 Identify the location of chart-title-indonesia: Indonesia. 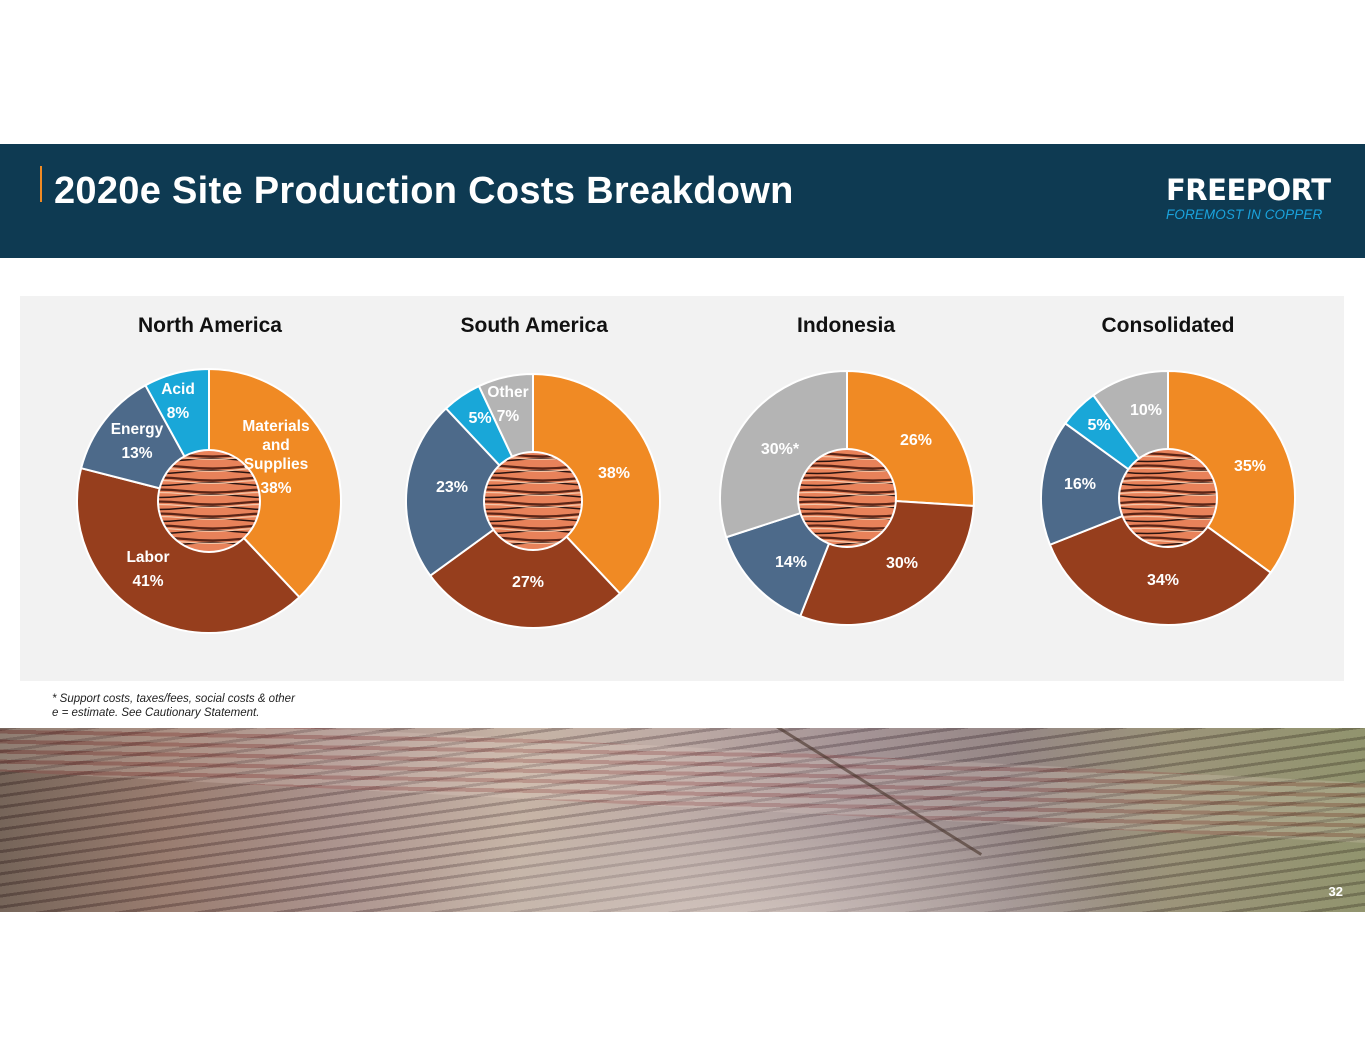
(846, 325).